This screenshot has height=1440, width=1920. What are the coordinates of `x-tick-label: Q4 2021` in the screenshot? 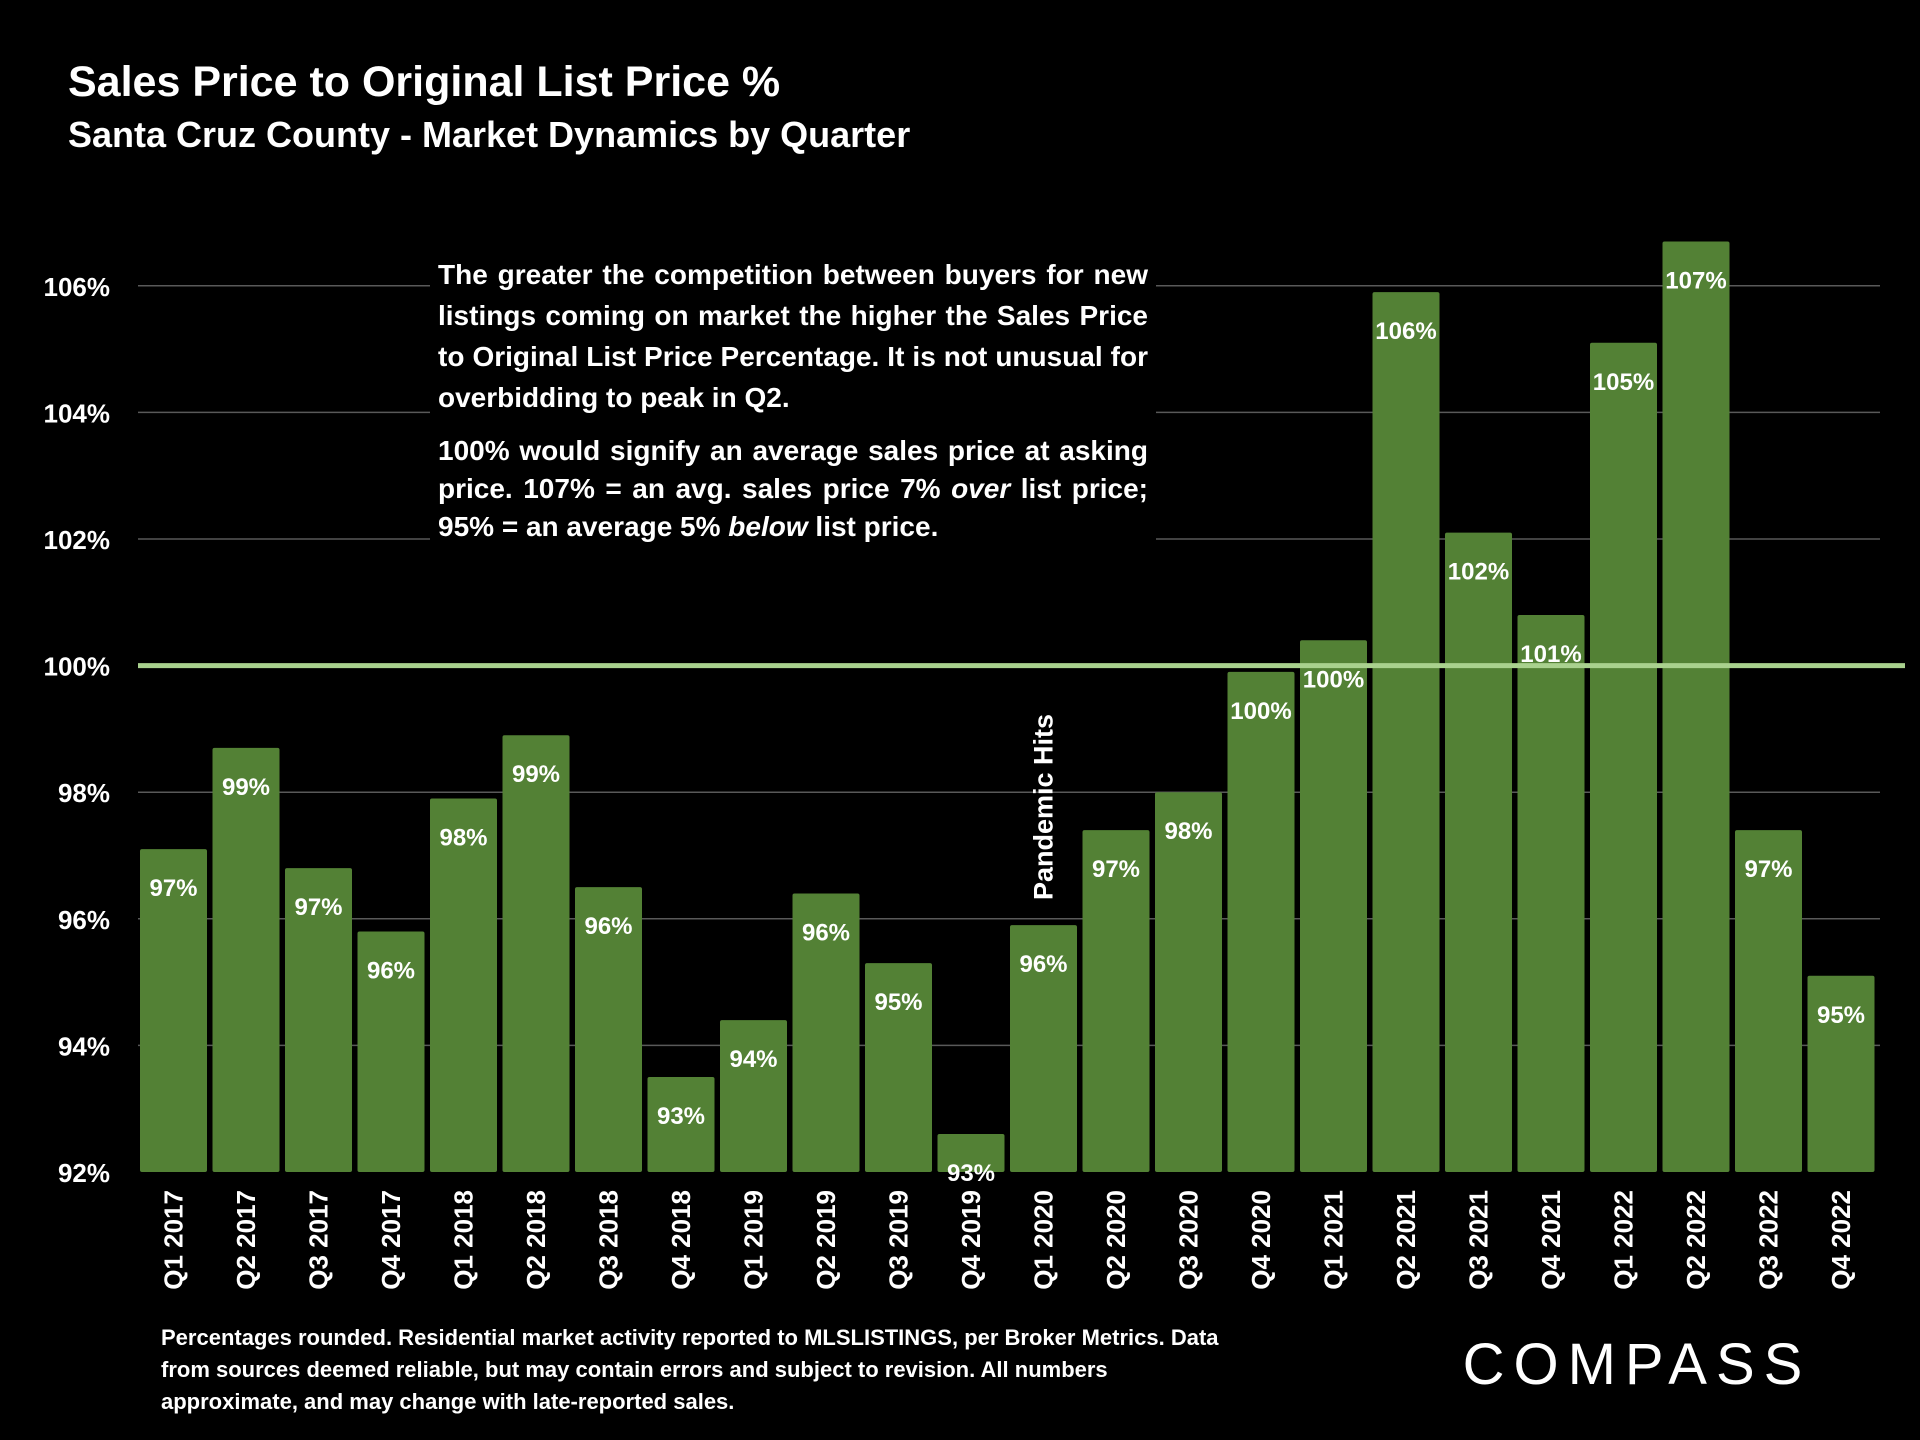 It's located at (1551, 1240).